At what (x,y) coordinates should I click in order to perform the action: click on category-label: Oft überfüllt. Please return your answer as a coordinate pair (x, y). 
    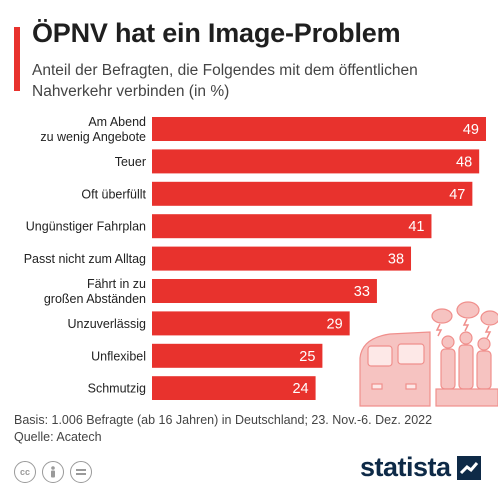
    Looking at the image, I should click on (113, 194).